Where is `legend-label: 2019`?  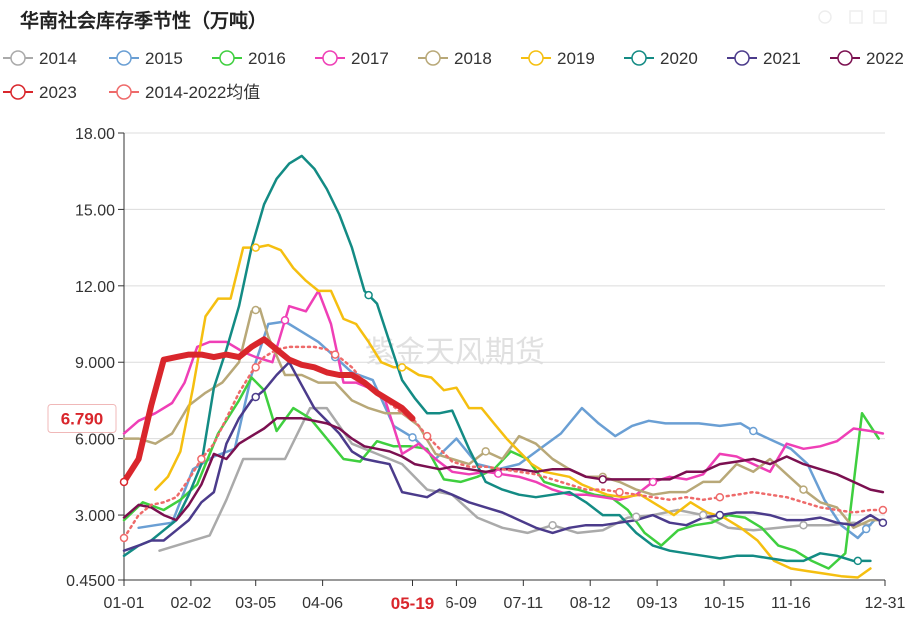 legend-label: 2019 is located at coordinates (576, 58).